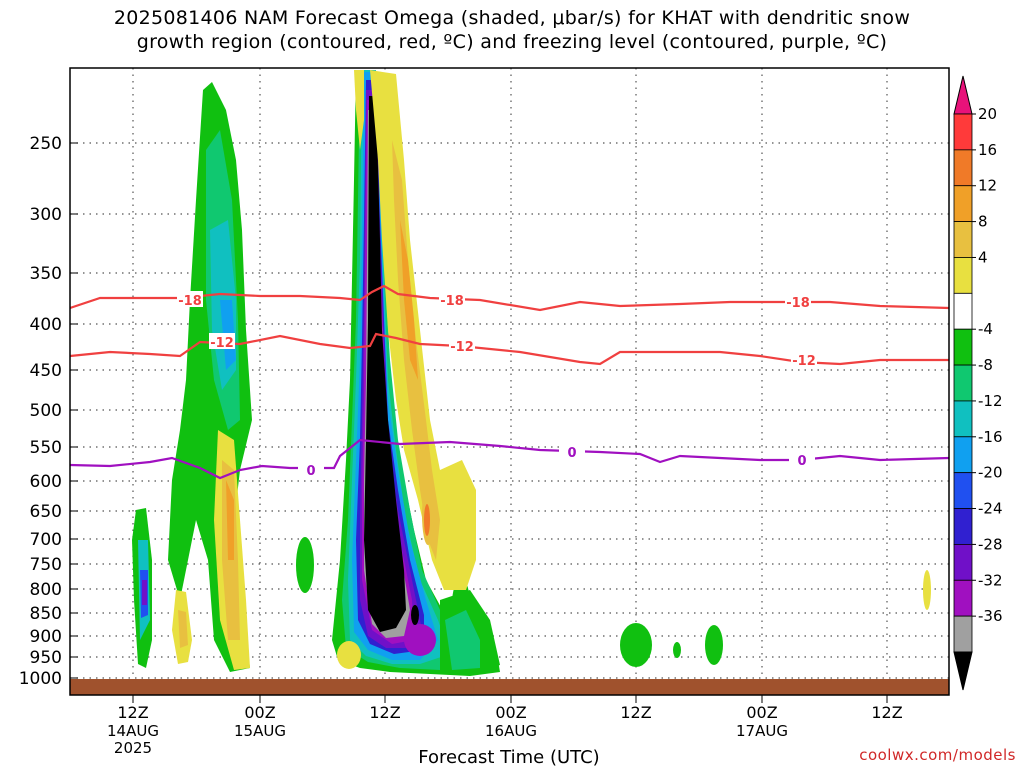 The height and width of the screenshot is (768, 1024). What do you see at coordinates (46, 637) in the screenshot?
I see `y-tick-label: 900` at bounding box center [46, 637].